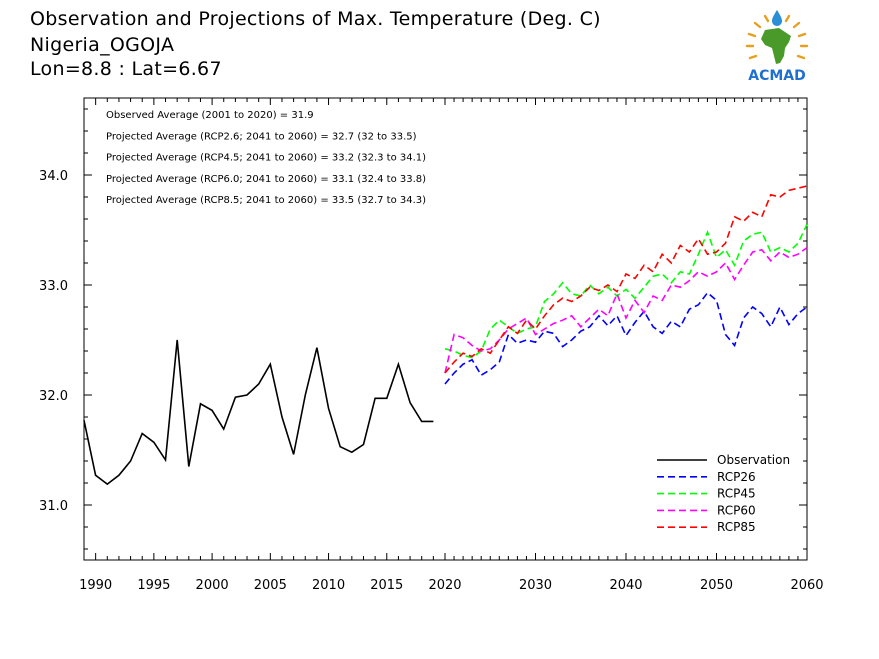  What do you see at coordinates (736, 527) in the screenshot?
I see `legend-label: RCP85` at bounding box center [736, 527].